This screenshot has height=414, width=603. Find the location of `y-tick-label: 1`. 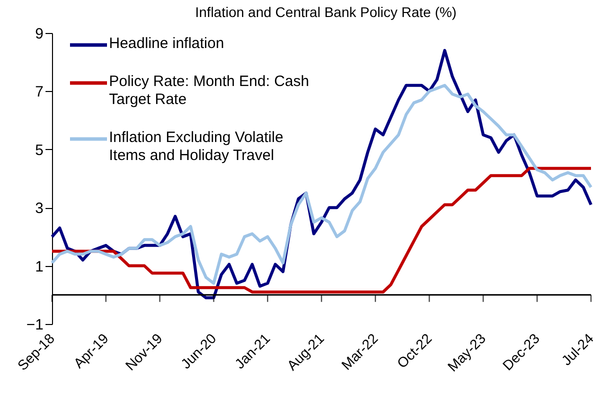

y-tick-label: 1 is located at coordinates (39, 267).